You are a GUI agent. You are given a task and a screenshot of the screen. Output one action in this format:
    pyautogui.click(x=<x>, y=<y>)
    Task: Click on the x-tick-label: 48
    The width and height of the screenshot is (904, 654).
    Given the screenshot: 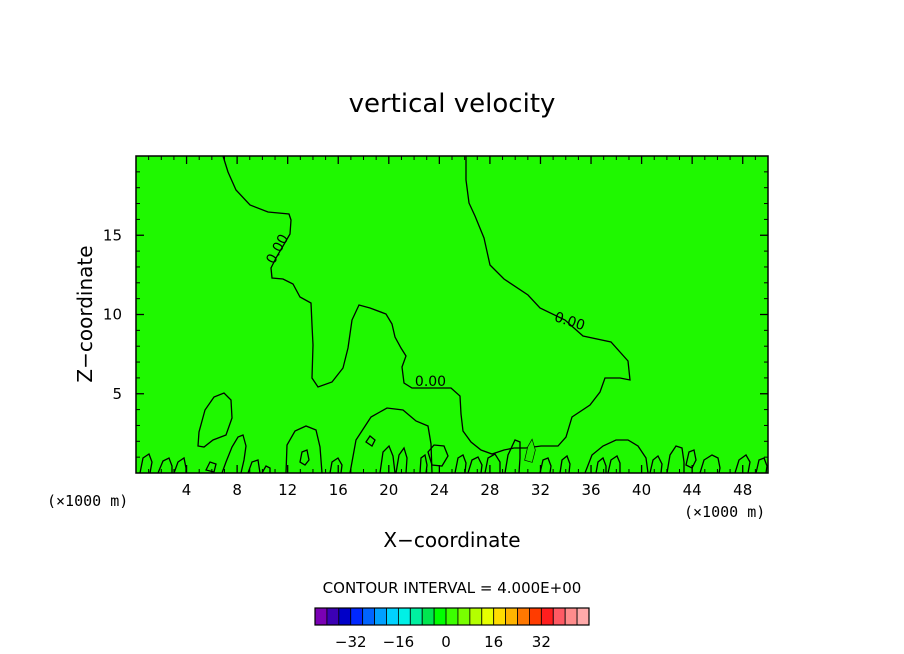 What is the action you would take?
    pyautogui.click(x=742, y=490)
    